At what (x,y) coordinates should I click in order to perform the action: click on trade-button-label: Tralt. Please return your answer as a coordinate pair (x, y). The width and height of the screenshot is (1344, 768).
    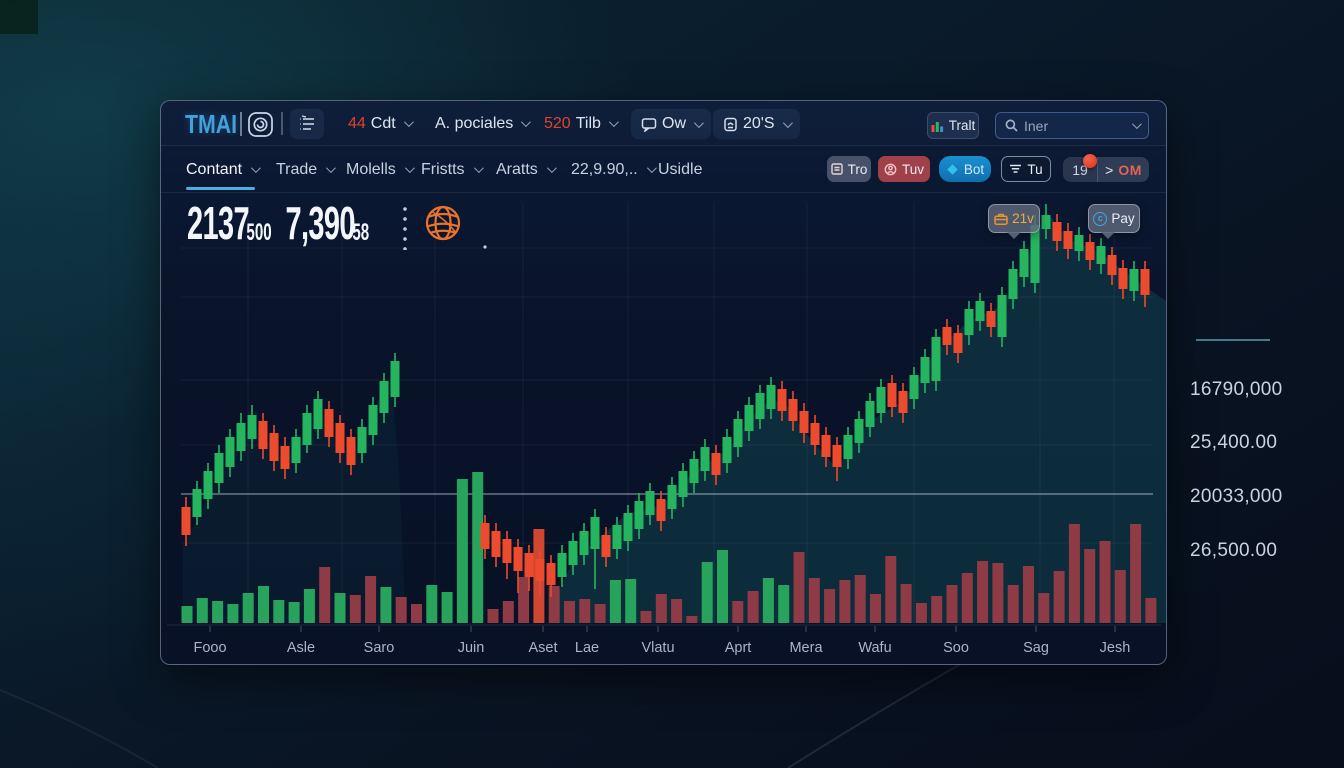
    Looking at the image, I should click on (962, 125).